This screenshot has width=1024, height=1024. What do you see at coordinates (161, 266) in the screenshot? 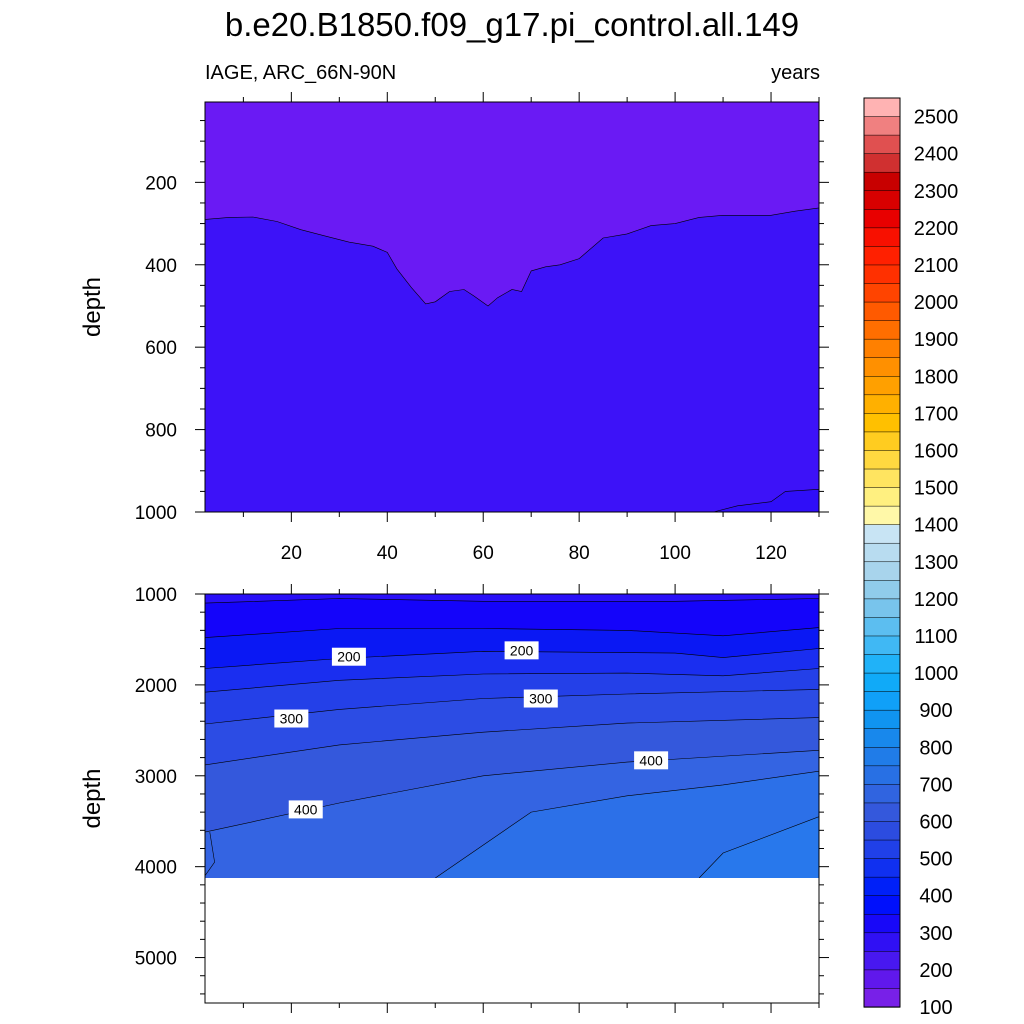
I see `y-tick-label: 400` at bounding box center [161, 266].